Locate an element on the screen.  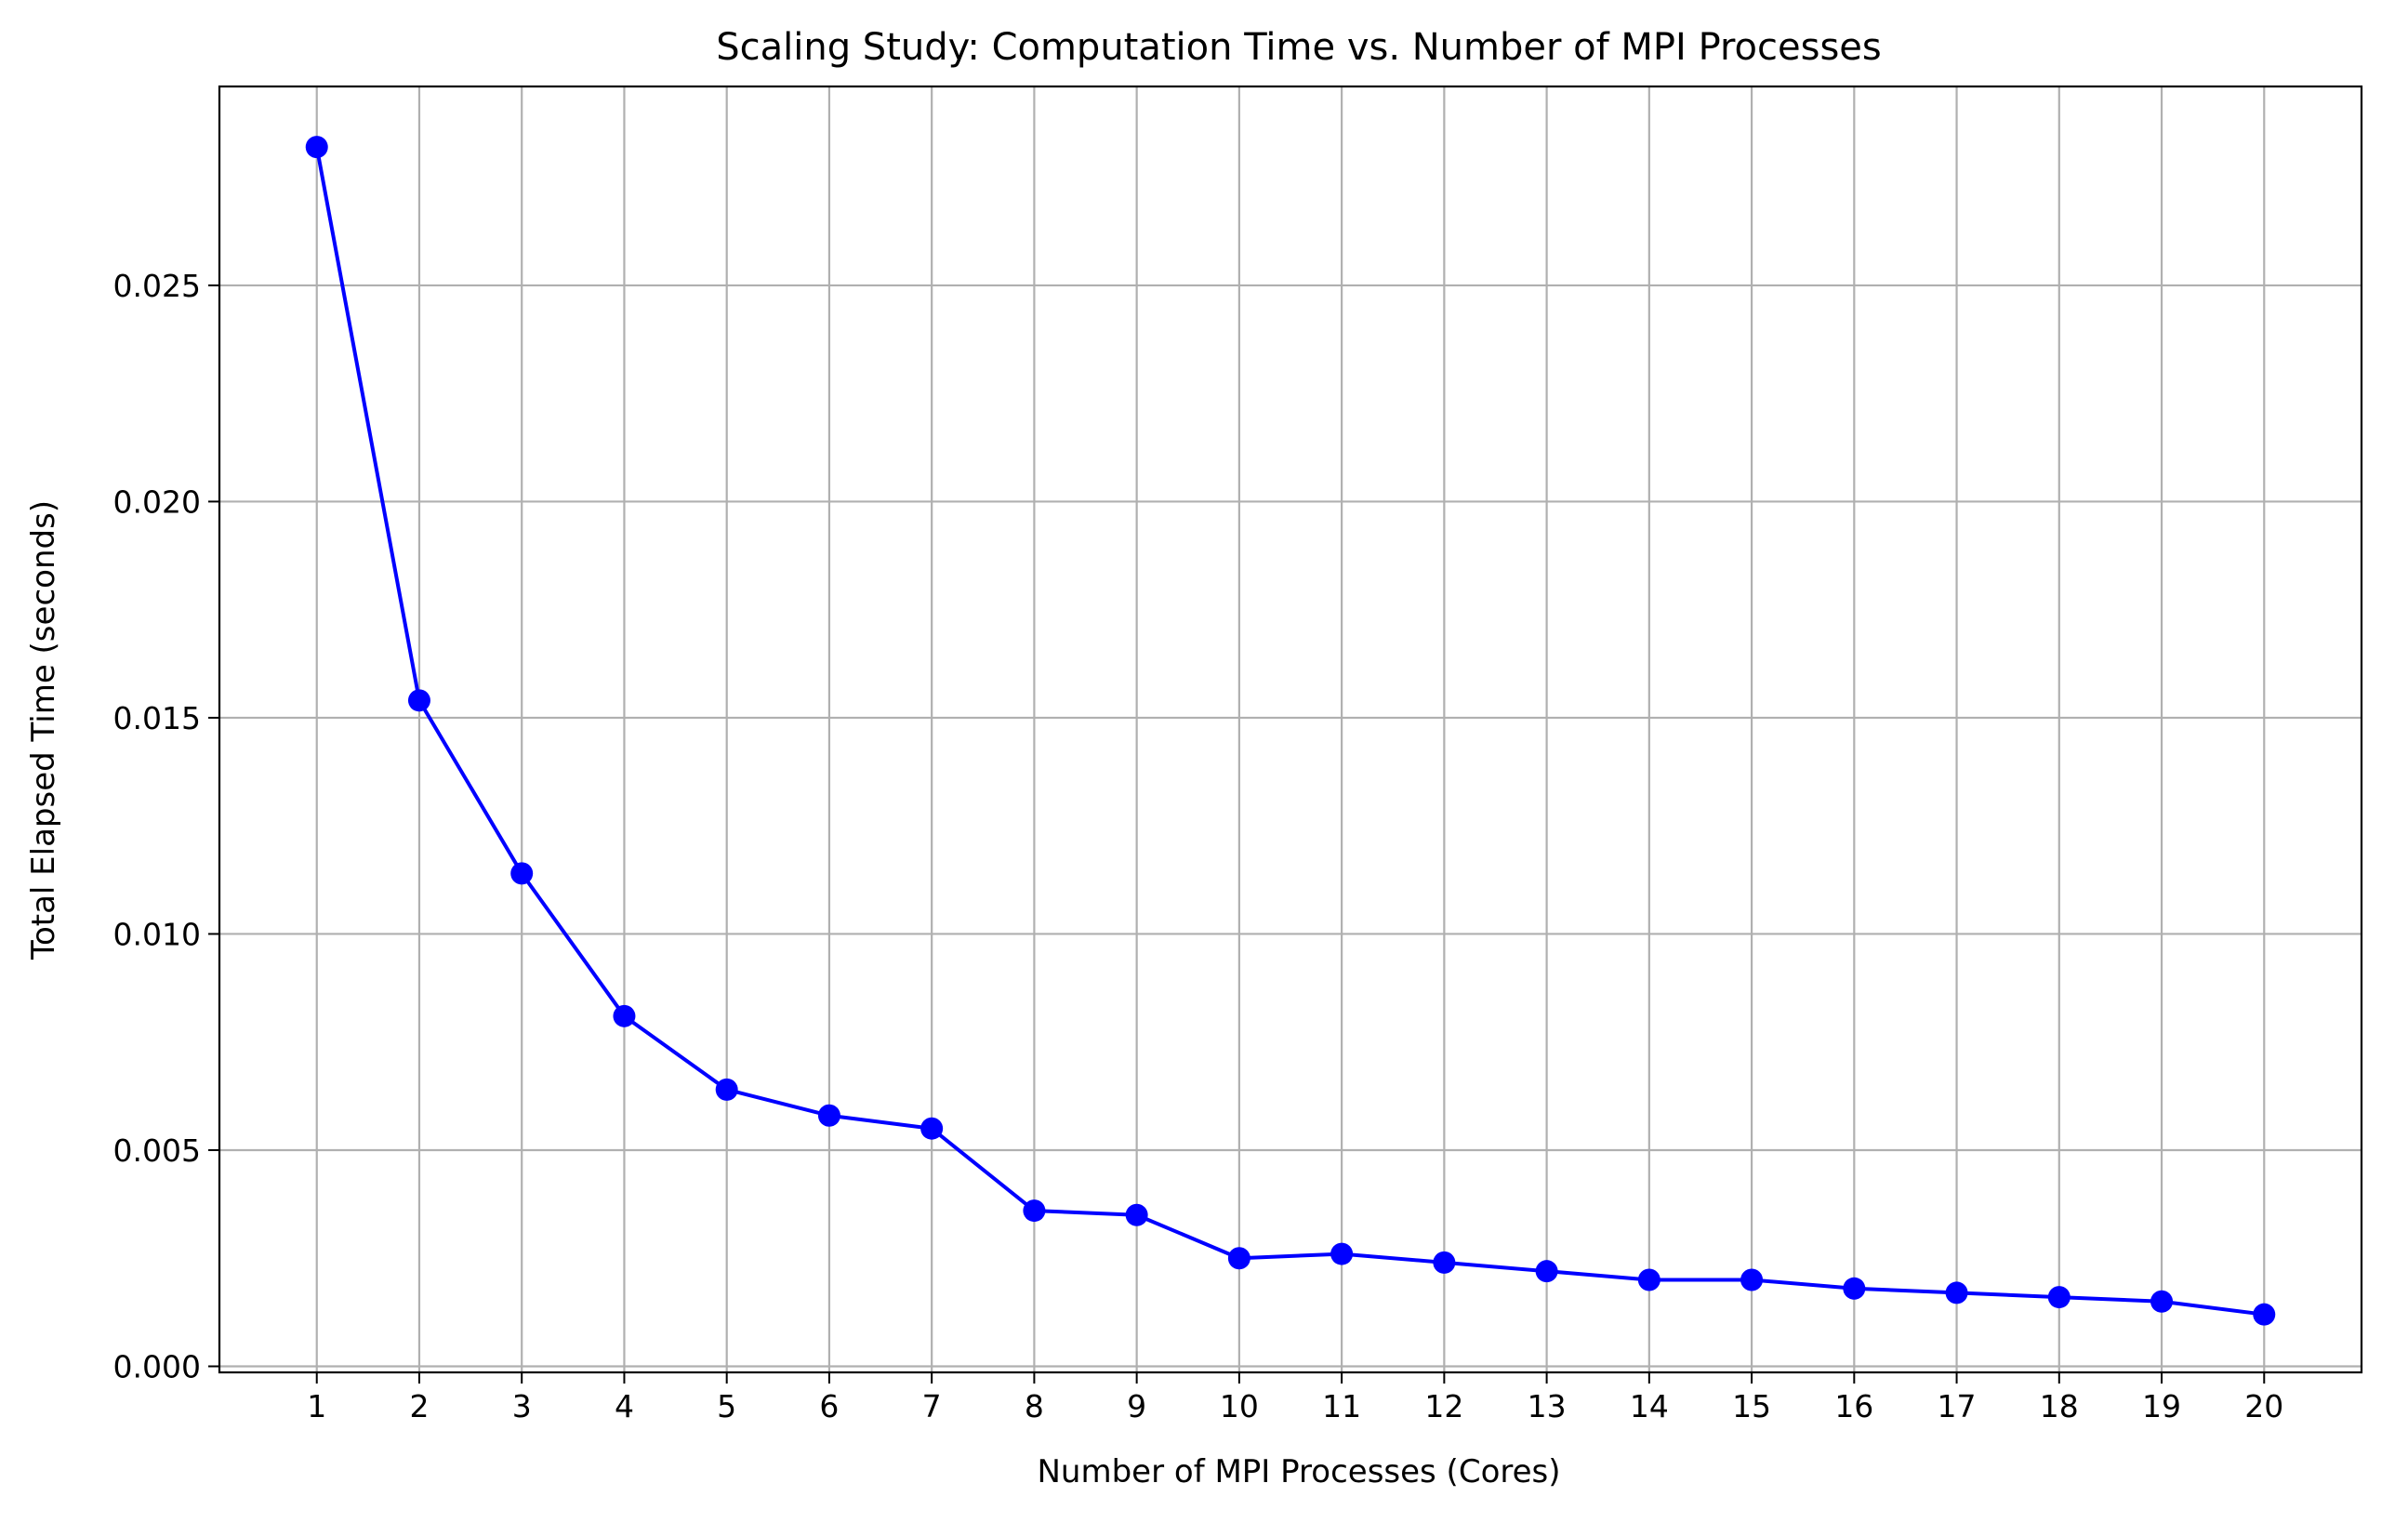
x-tick-label: 20 is located at coordinates (2263, 1406).